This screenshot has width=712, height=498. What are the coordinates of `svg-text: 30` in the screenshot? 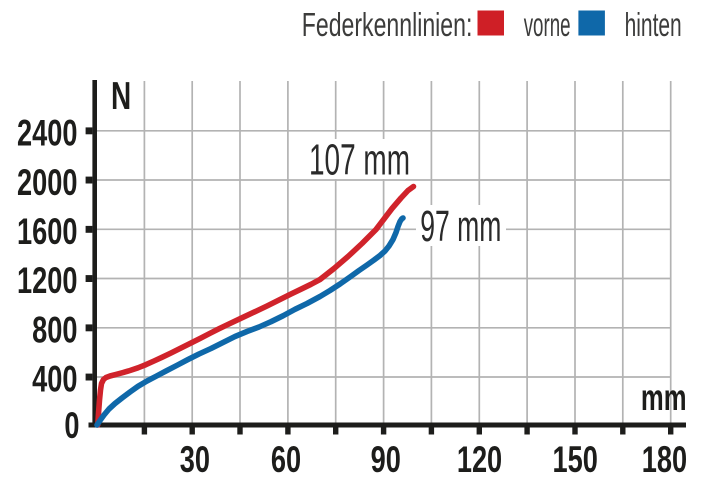 It's located at (195, 459).